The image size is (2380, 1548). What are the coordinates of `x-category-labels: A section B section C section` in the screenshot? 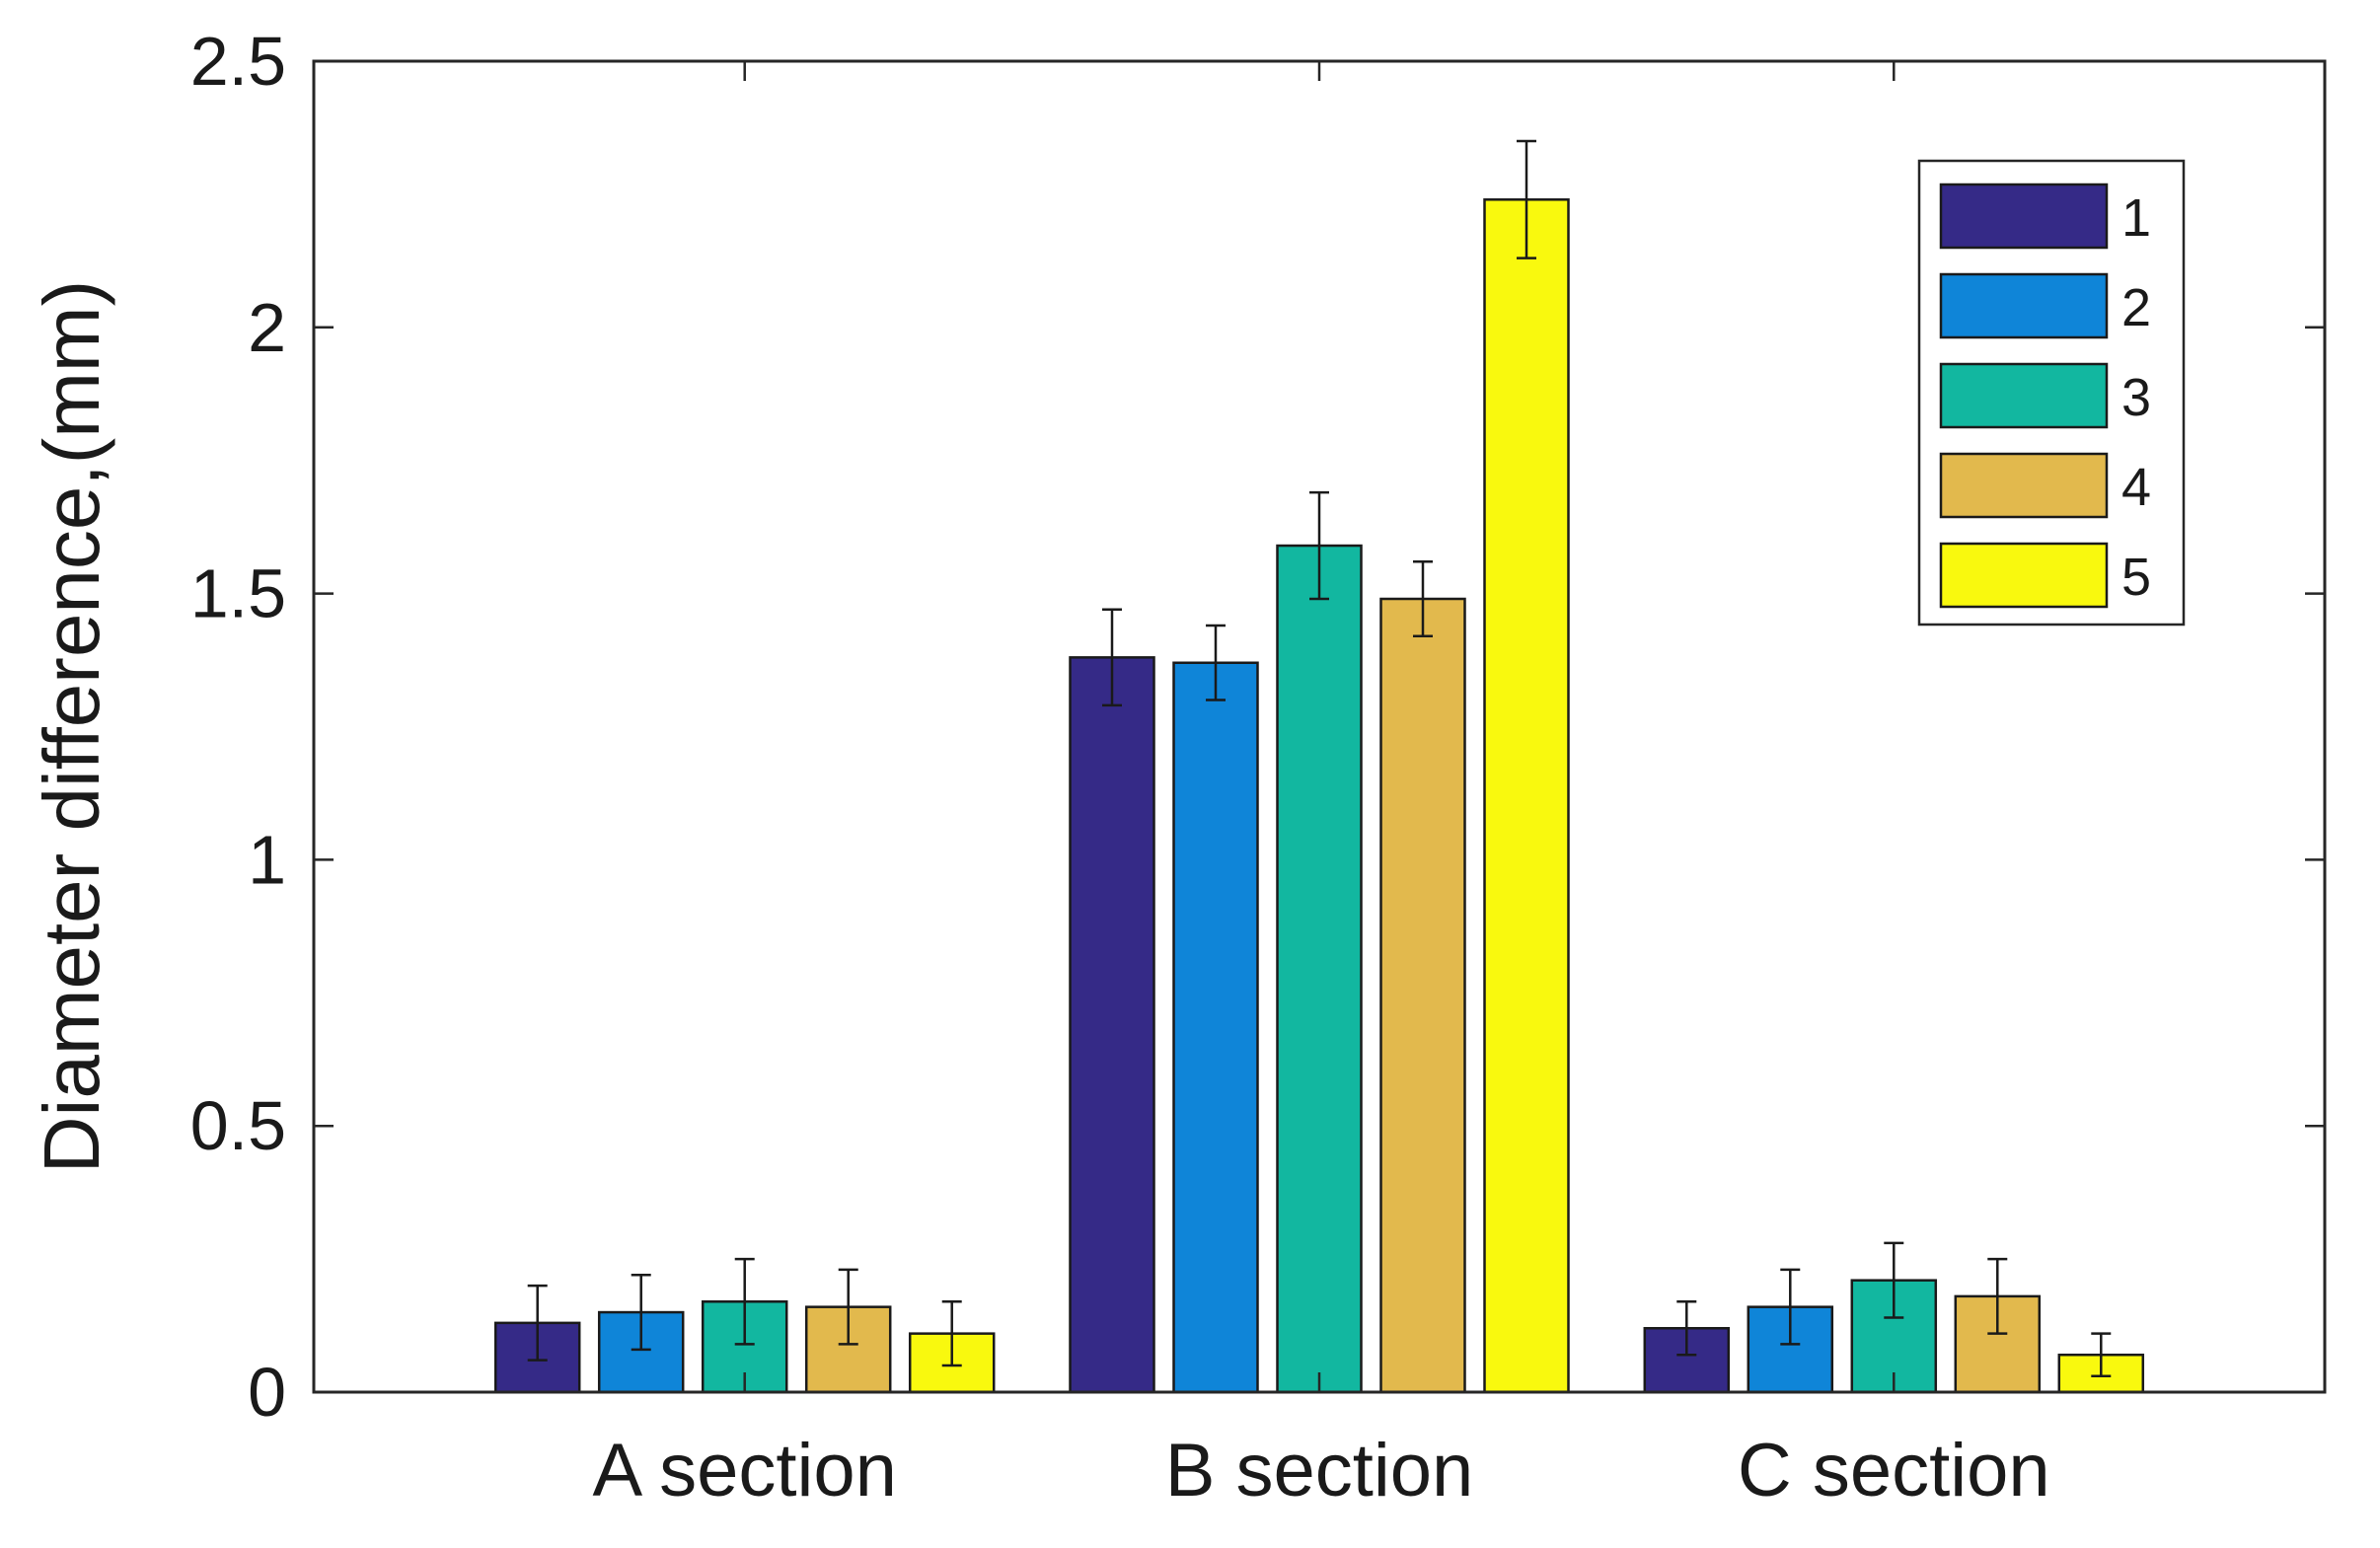 It's located at (1321, 1470).